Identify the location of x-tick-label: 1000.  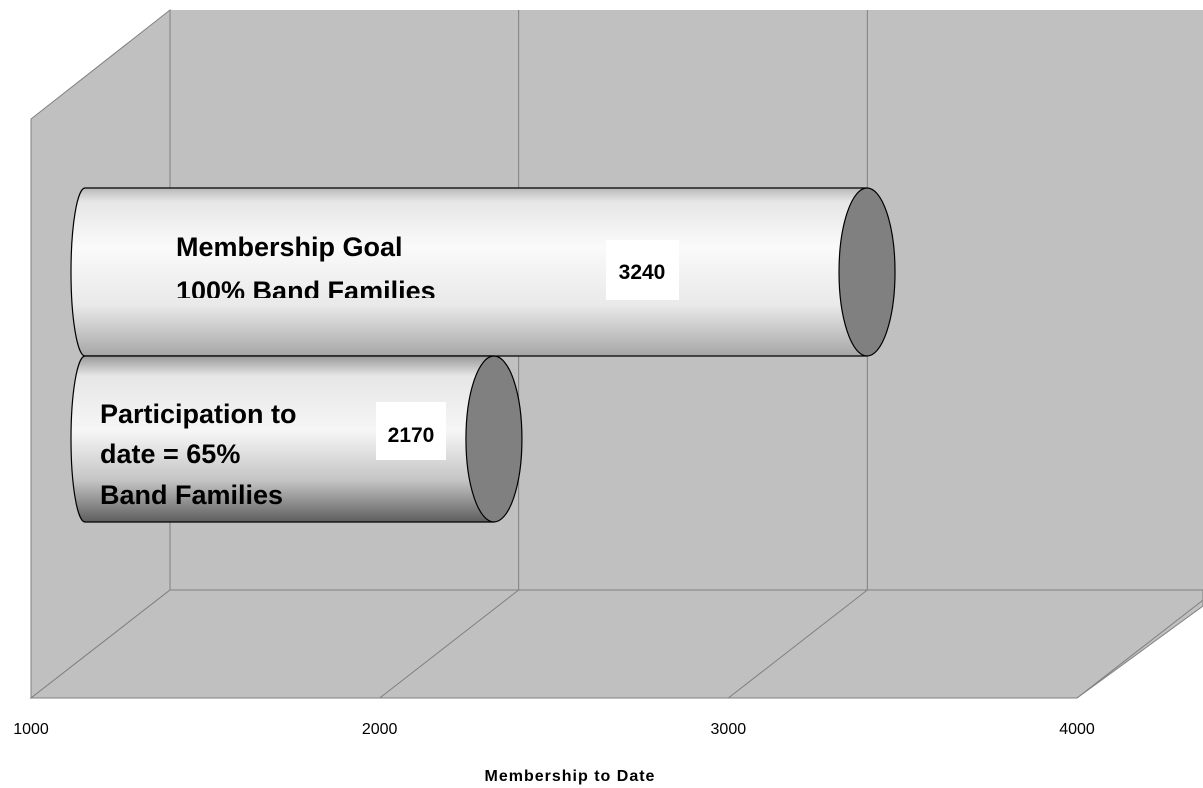
(31, 729).